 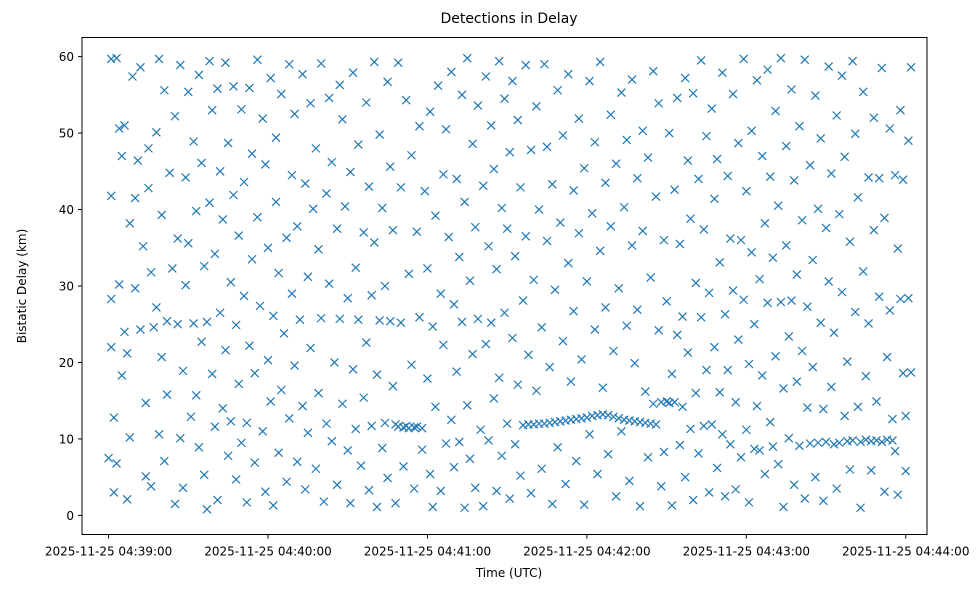 I want to click on y-tick-label: 40, so click(x=66, y=210).